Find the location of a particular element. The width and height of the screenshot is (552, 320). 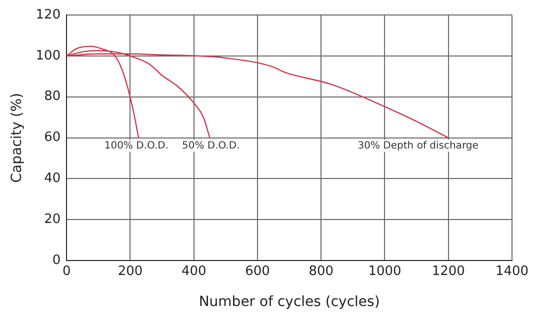

y-tick-label: 80 is located at coordinates (52, 96).